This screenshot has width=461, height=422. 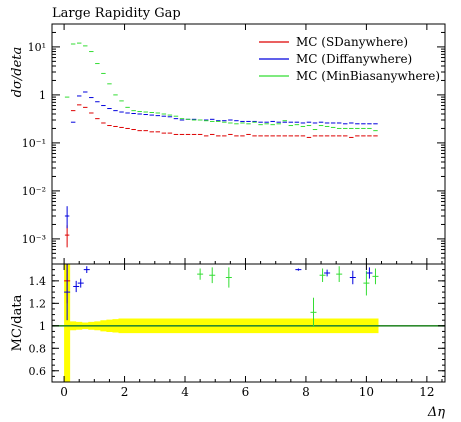 I want to click on legend-label: MC (SDanywhere), so click(x=352, y=42).